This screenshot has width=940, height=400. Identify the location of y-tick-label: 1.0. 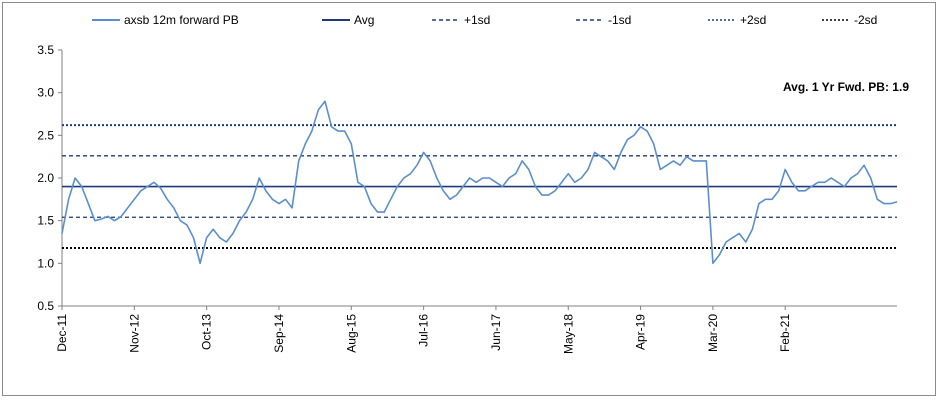
(45, 263).